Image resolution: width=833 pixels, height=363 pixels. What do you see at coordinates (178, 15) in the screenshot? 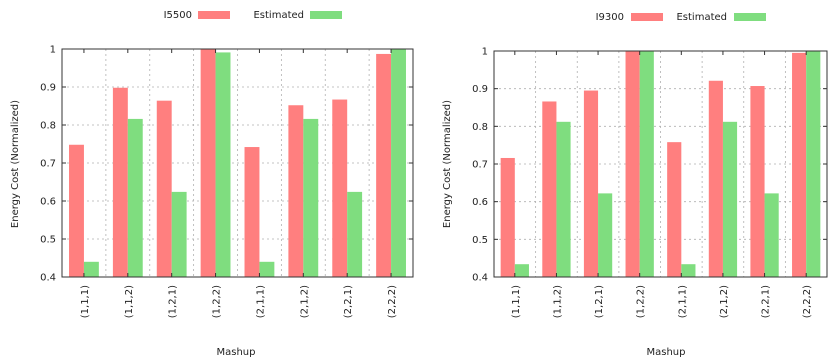
I see `legend-label-series-1: I5500` at bounding box center [178, 15].